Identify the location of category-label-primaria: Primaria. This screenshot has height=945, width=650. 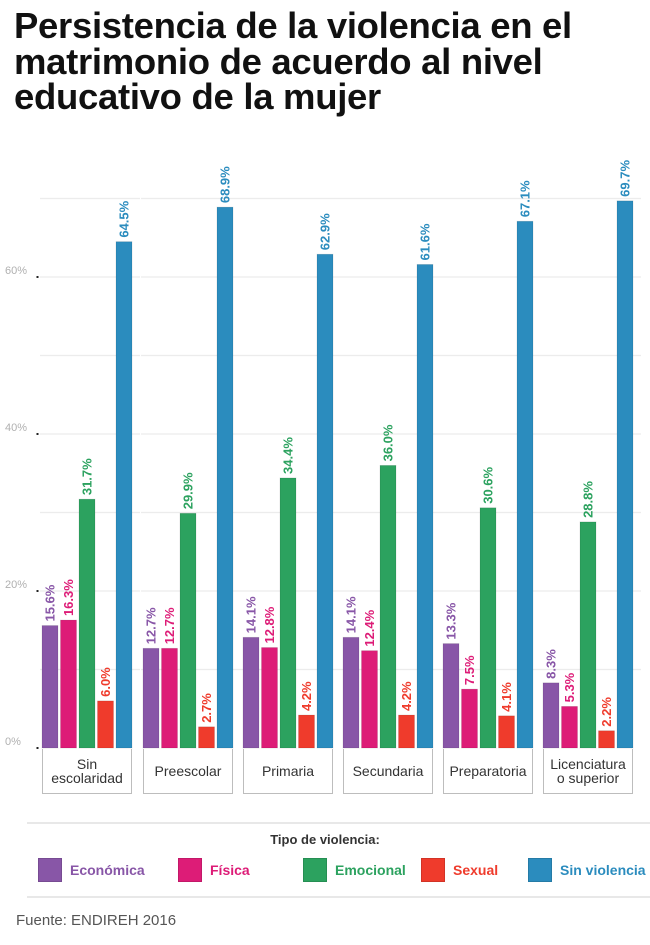
(288, 771).